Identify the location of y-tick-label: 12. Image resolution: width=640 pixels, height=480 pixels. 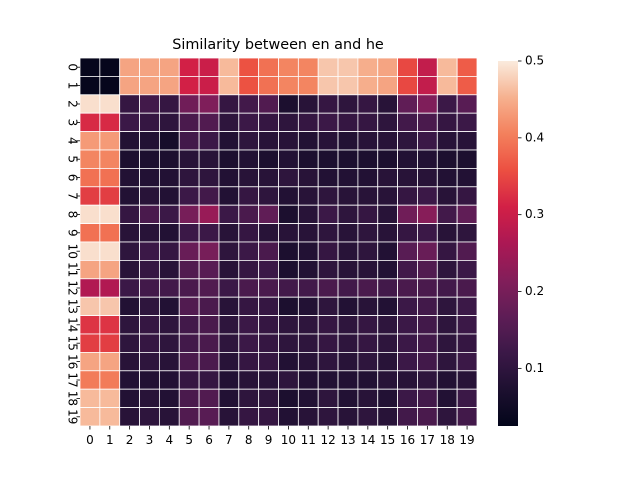
(73, 287).